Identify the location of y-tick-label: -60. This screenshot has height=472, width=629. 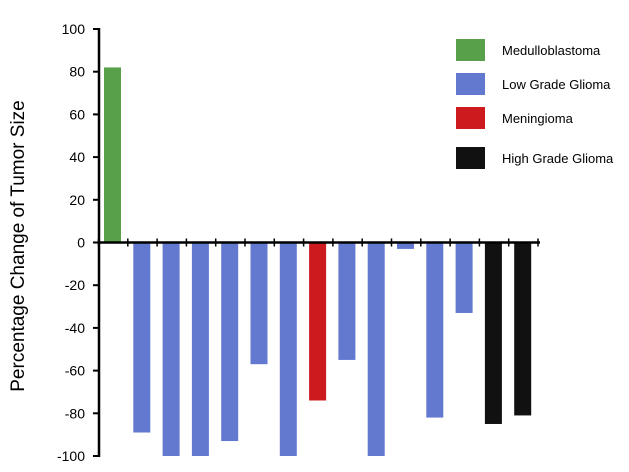
(75, 371).